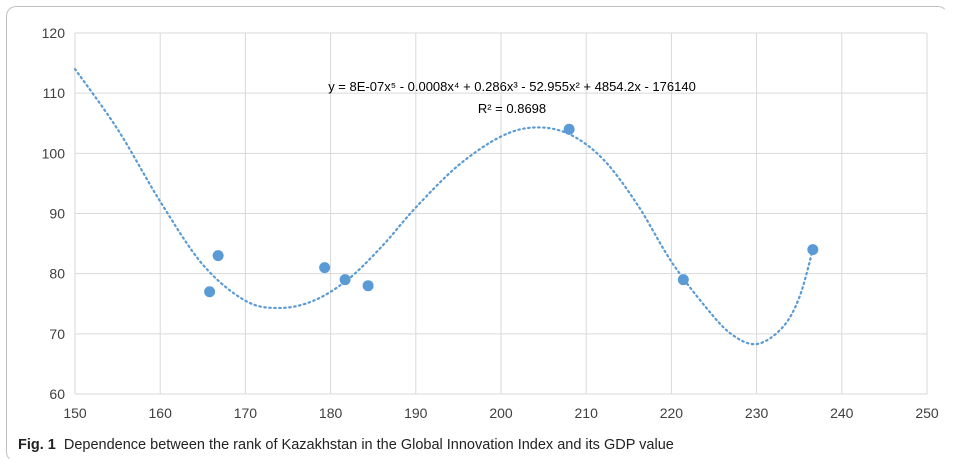 The image size is (955, 467). I want to click on r-squared-label: R² = 0.8698, so click(512, 108).